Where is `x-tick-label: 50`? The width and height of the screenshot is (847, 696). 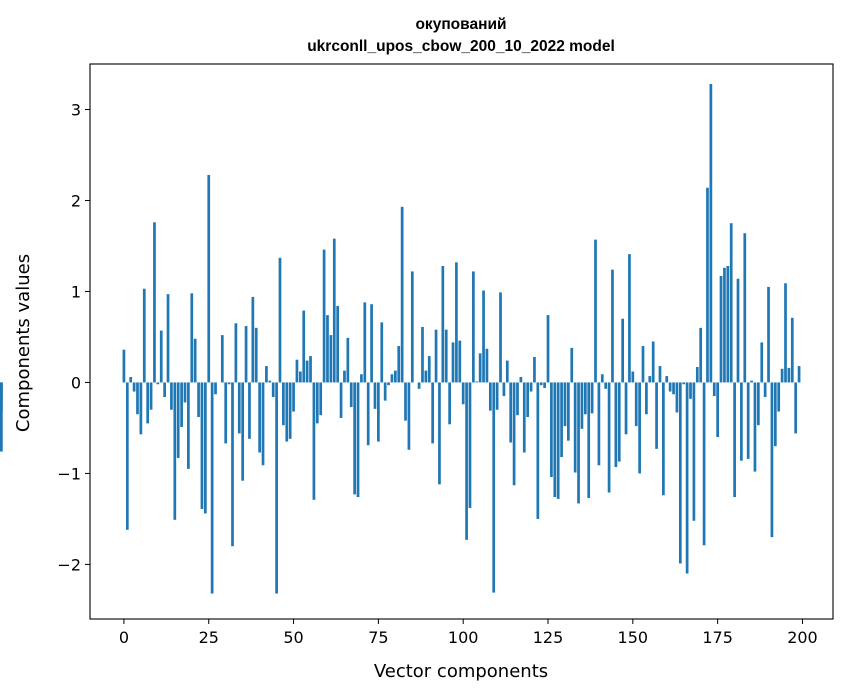 x-tick-label: 50 is located at coordinates (293, 637).